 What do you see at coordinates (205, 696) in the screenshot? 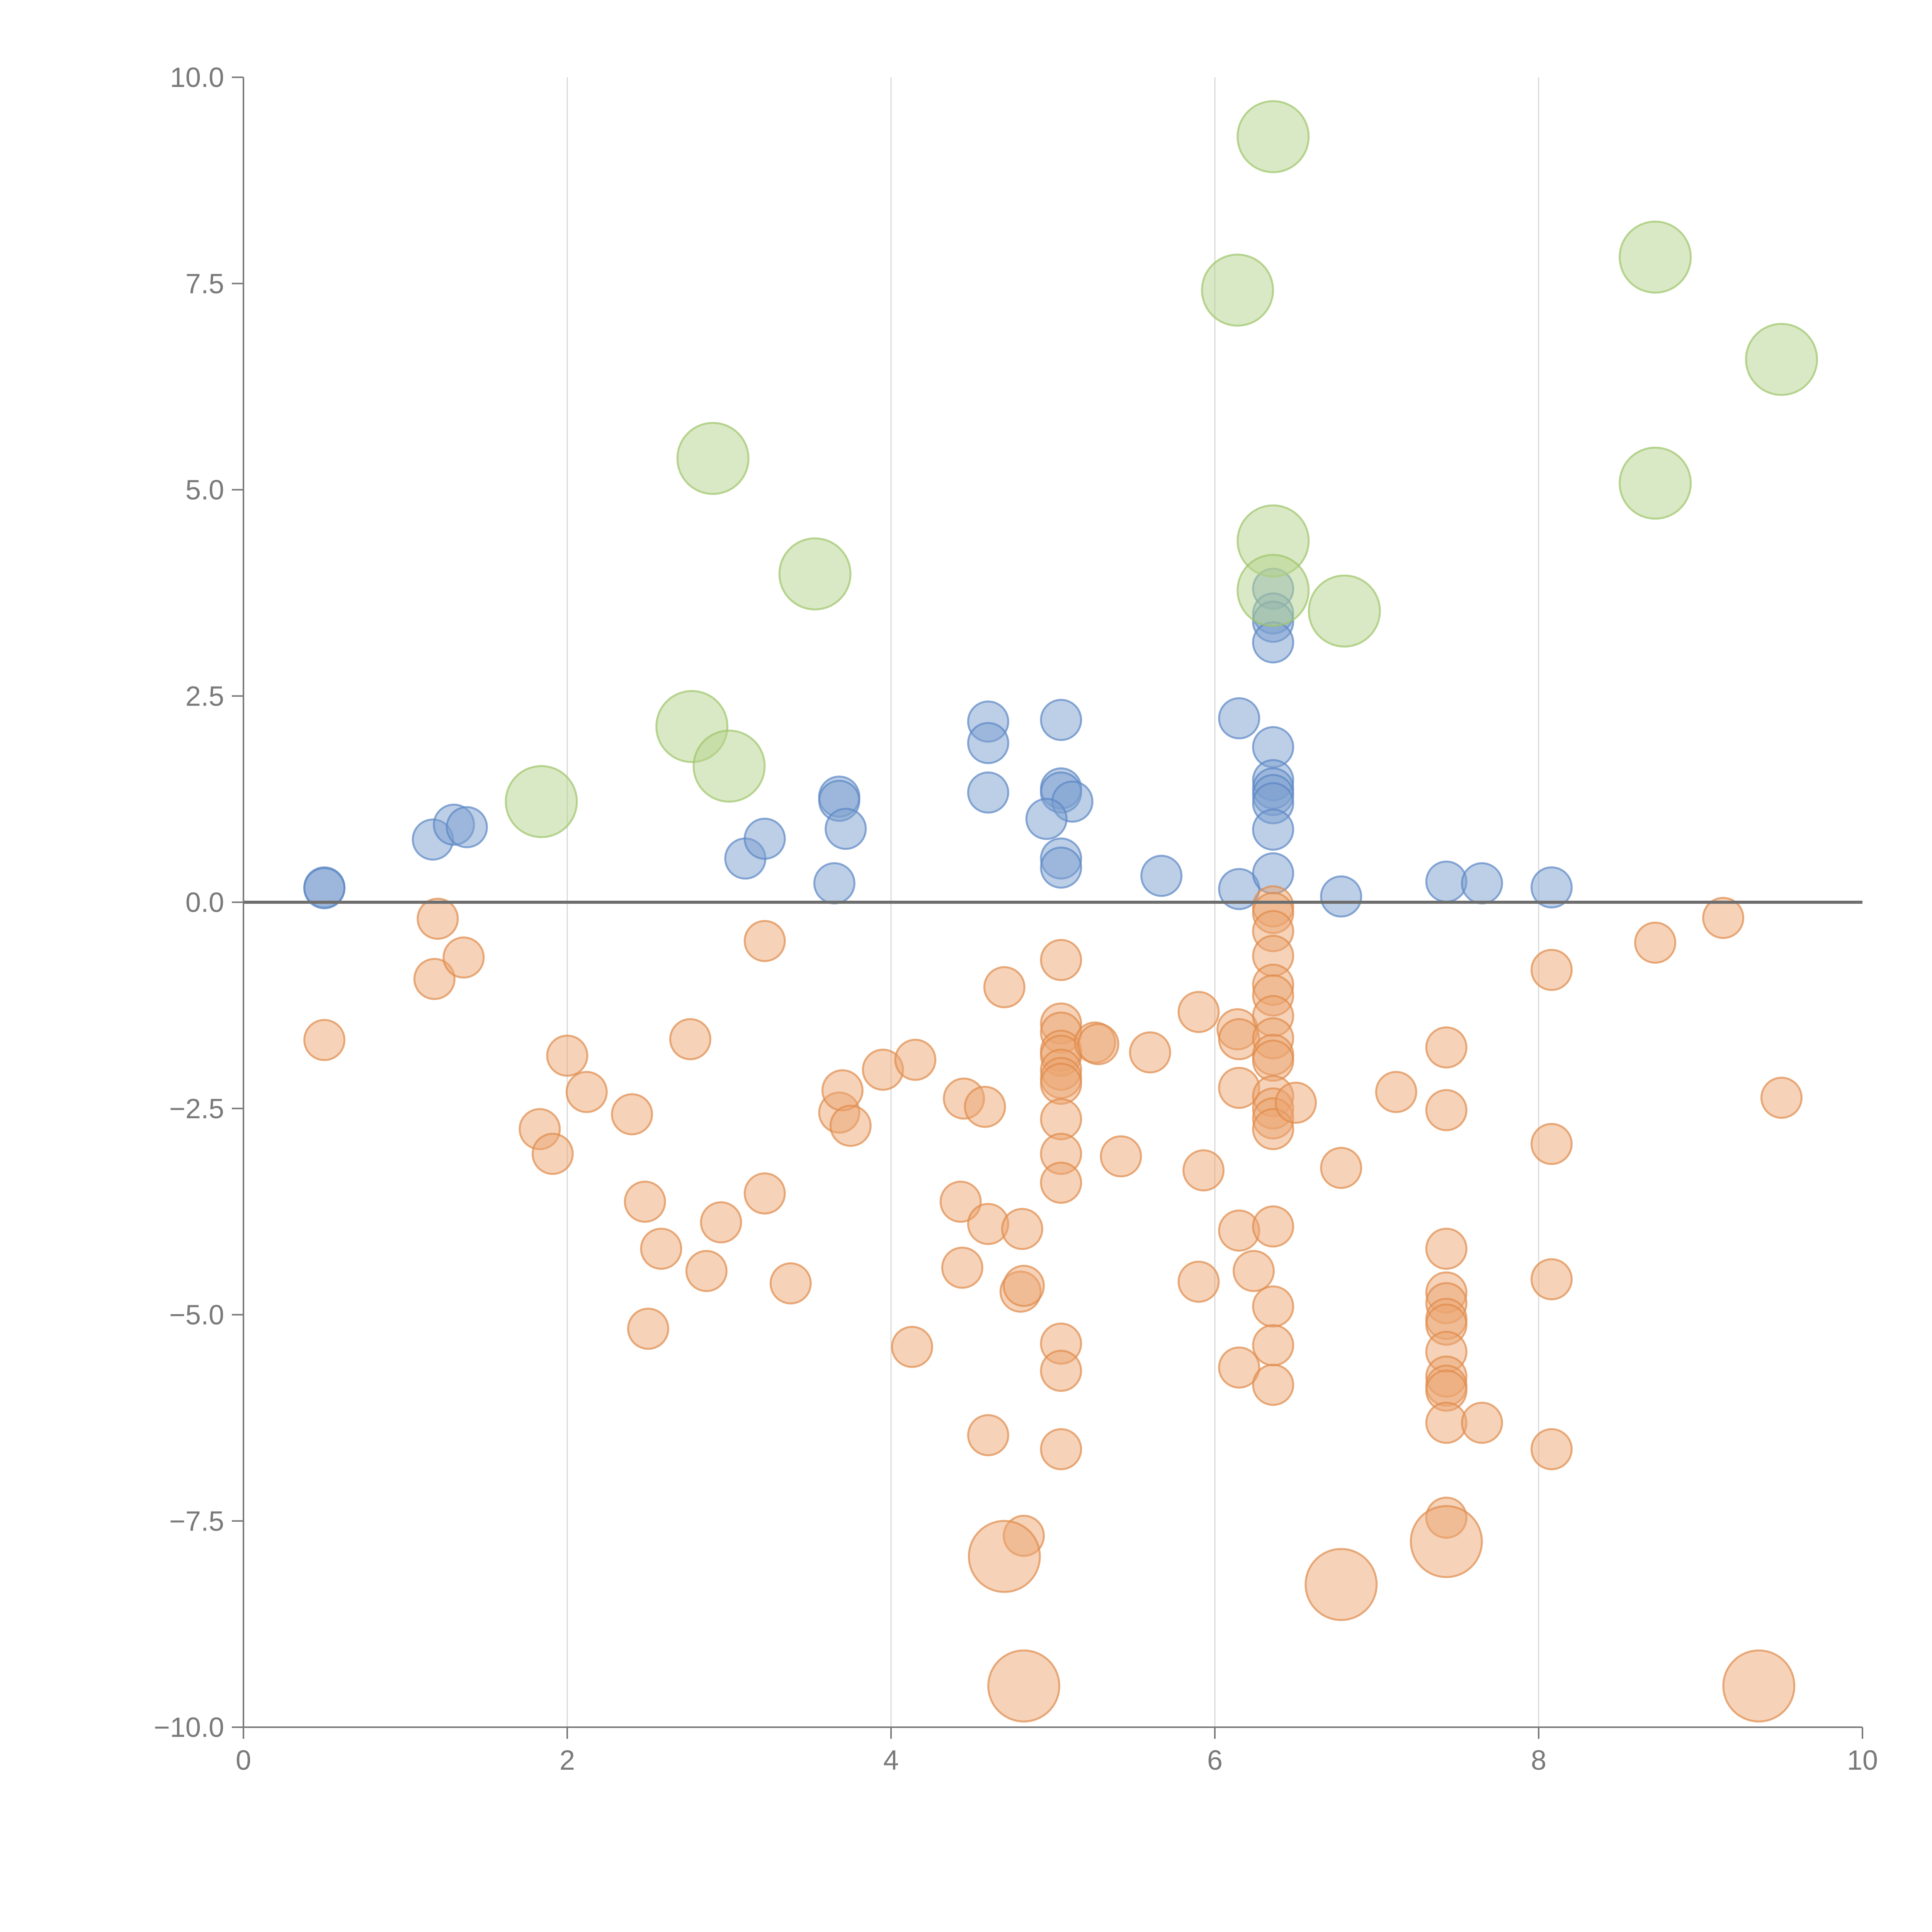
I see `y-tick-label: 2.5` at bounding box center [205, 696].